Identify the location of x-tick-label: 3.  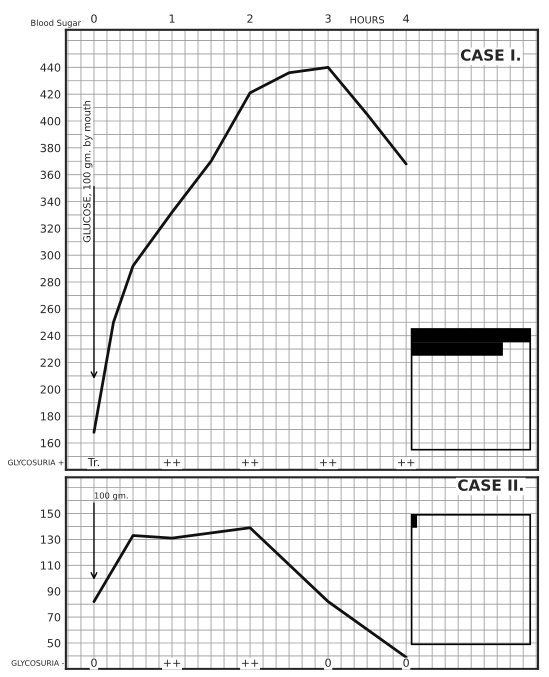
(328, 18).